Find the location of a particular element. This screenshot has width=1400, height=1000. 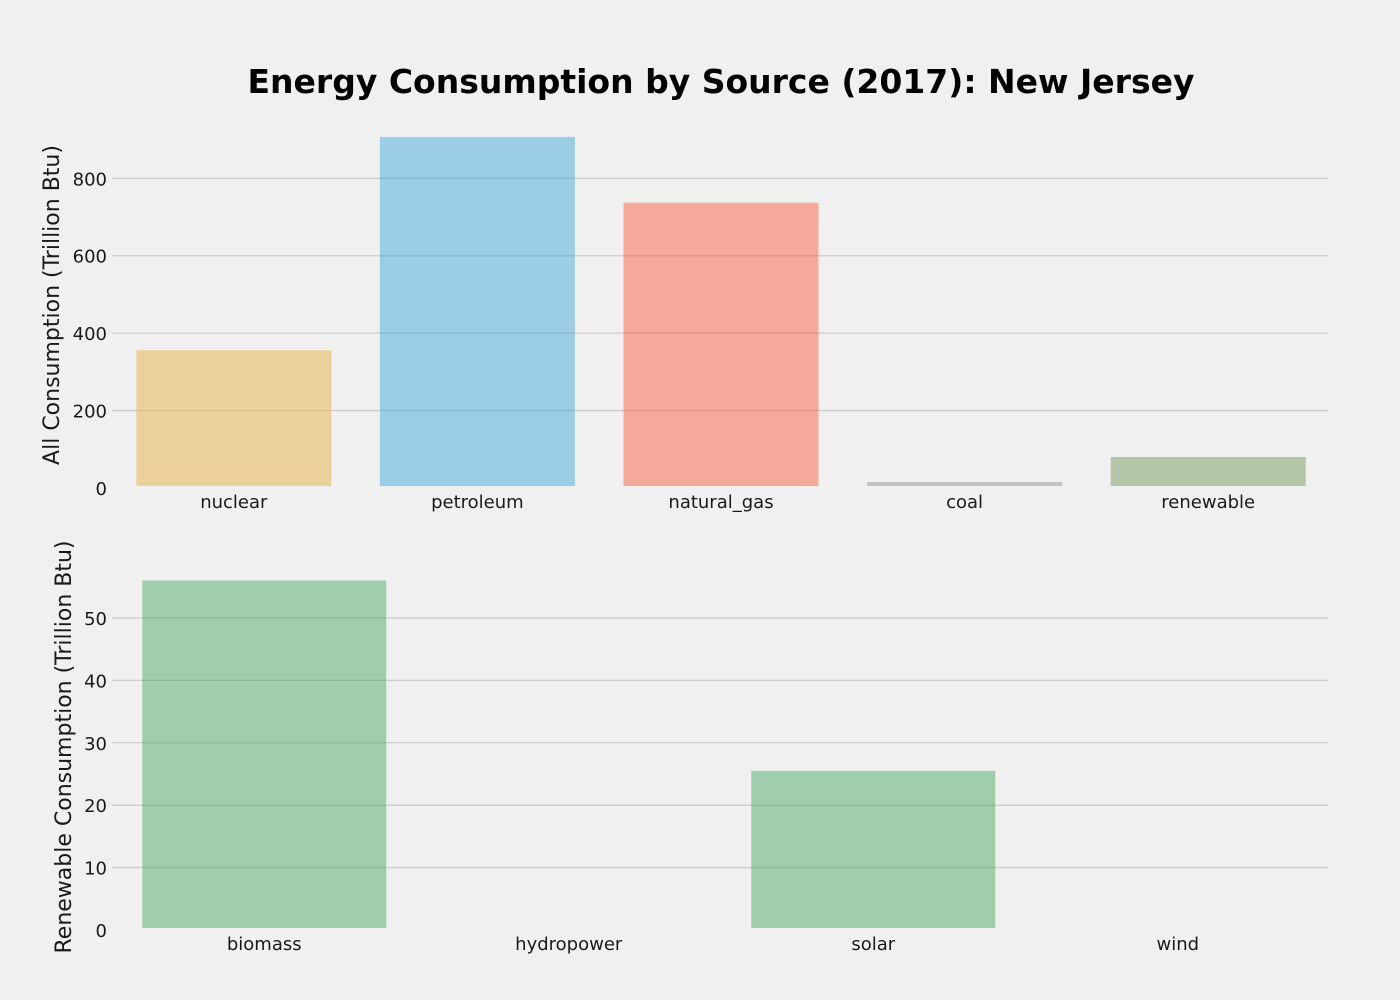

bar-solar is located at coordinates (873, 849).